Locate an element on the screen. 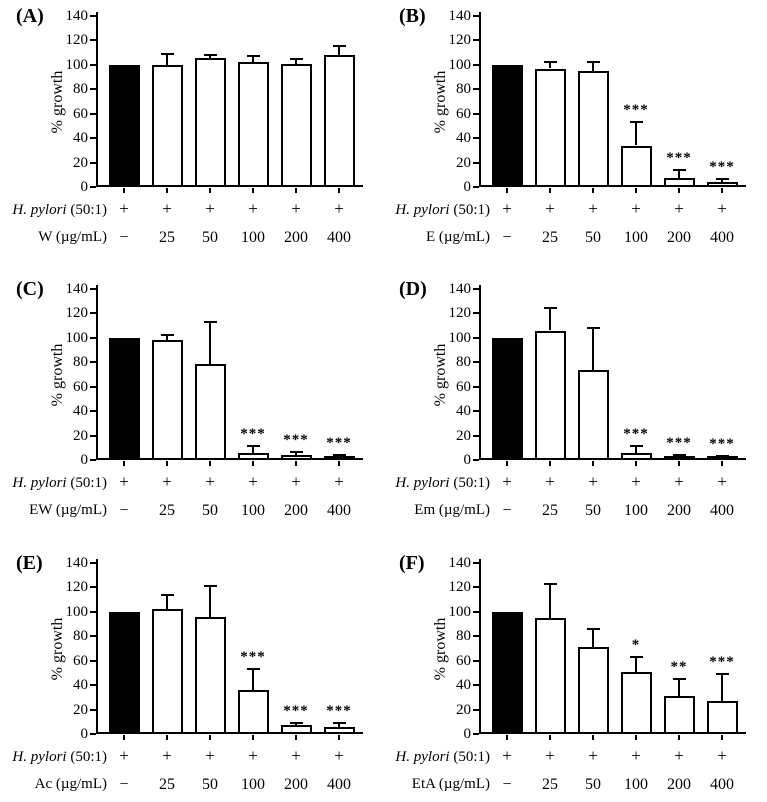 Image resolution: width=767 pixels, height=802 pixels. panel-letter: (B) is located at coordinates (412, 16).